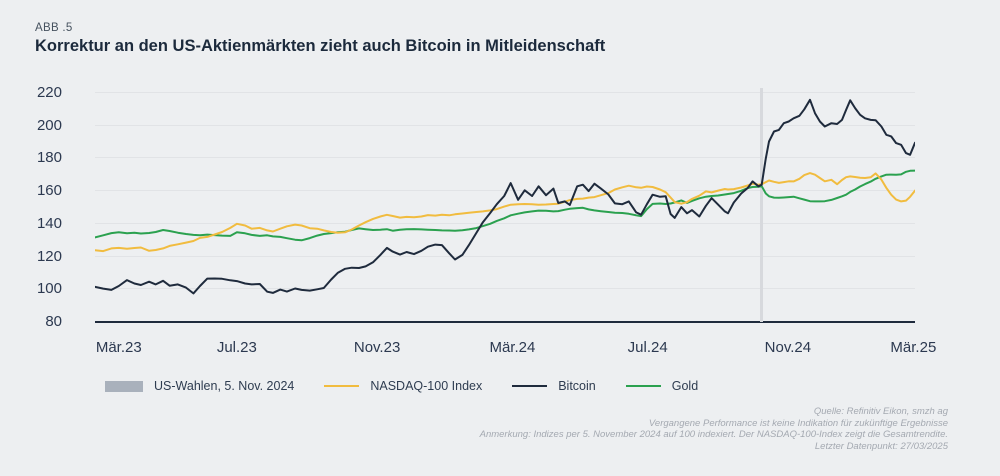  Describe the element at coordinates (49, 92) in the screenshot. I see `y-axis-tick-label: 220` at that location.